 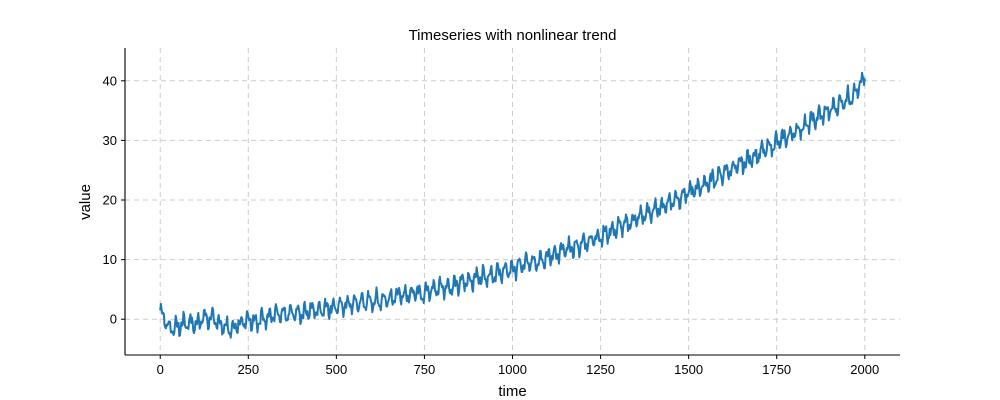 I want to click on x-tick-label: 1000, so click(x=512, y=369).